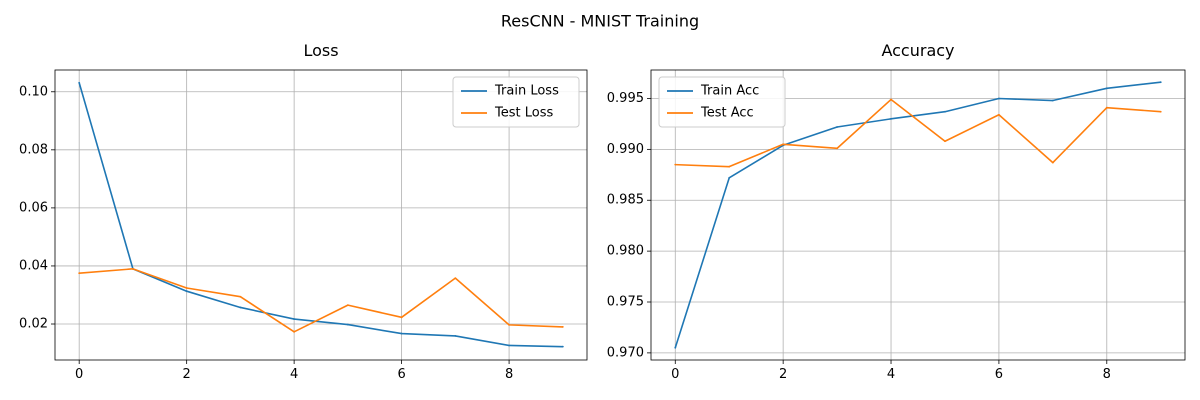 This screenshot has width=1200, height=400. What do you see at coordinates (526, 91) in the screenshot?
I see `train-loss-legend-label: Train Loss` at bounding box center [526, 91].